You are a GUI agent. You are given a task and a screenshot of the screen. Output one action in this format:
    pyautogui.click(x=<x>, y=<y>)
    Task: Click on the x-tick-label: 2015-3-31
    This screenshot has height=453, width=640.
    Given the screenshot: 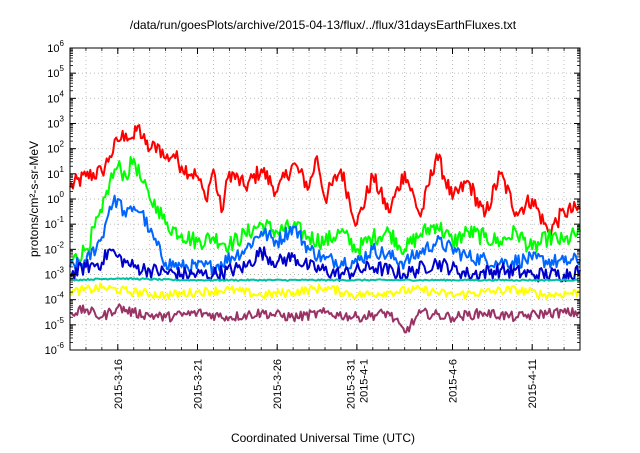 What is the action you would take?
    pyautogui.click(x=351, y=384)
    